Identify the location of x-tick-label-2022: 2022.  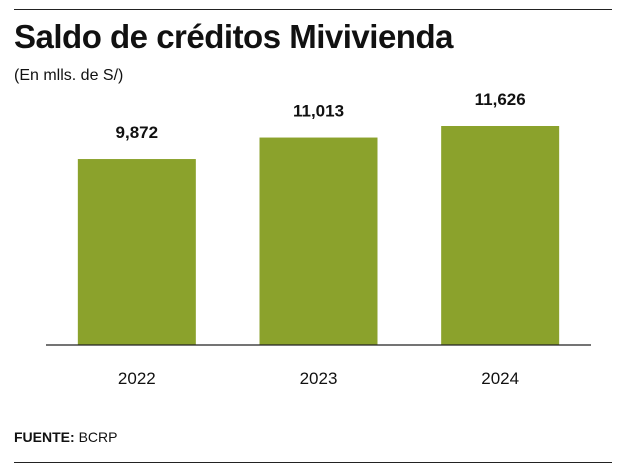
(137, 378).